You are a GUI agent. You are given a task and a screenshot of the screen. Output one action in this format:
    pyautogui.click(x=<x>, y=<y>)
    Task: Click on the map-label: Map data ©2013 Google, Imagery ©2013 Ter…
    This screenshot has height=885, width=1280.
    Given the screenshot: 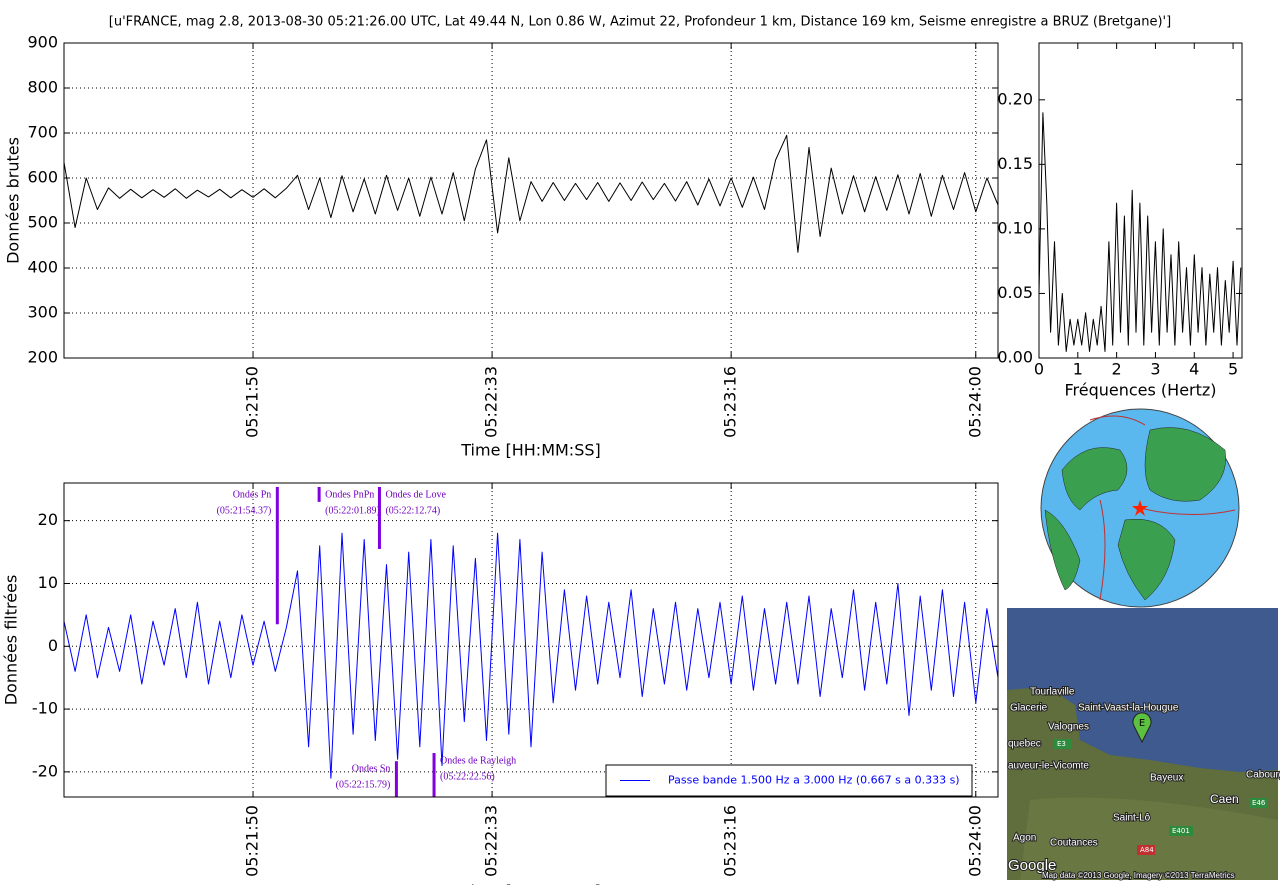 What is the action you would take?
    pyautogui.click(x=1138, y=875)
    